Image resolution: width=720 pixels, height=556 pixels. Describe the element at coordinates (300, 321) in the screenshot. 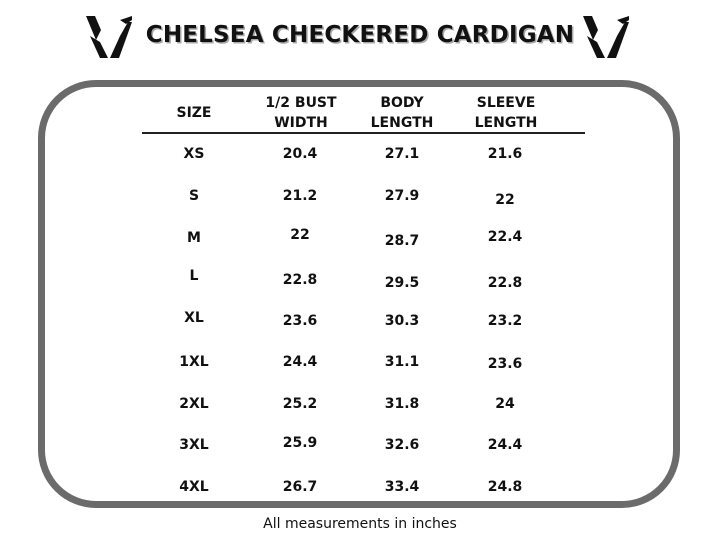

I see `cell-bust: 23.6` at that location.